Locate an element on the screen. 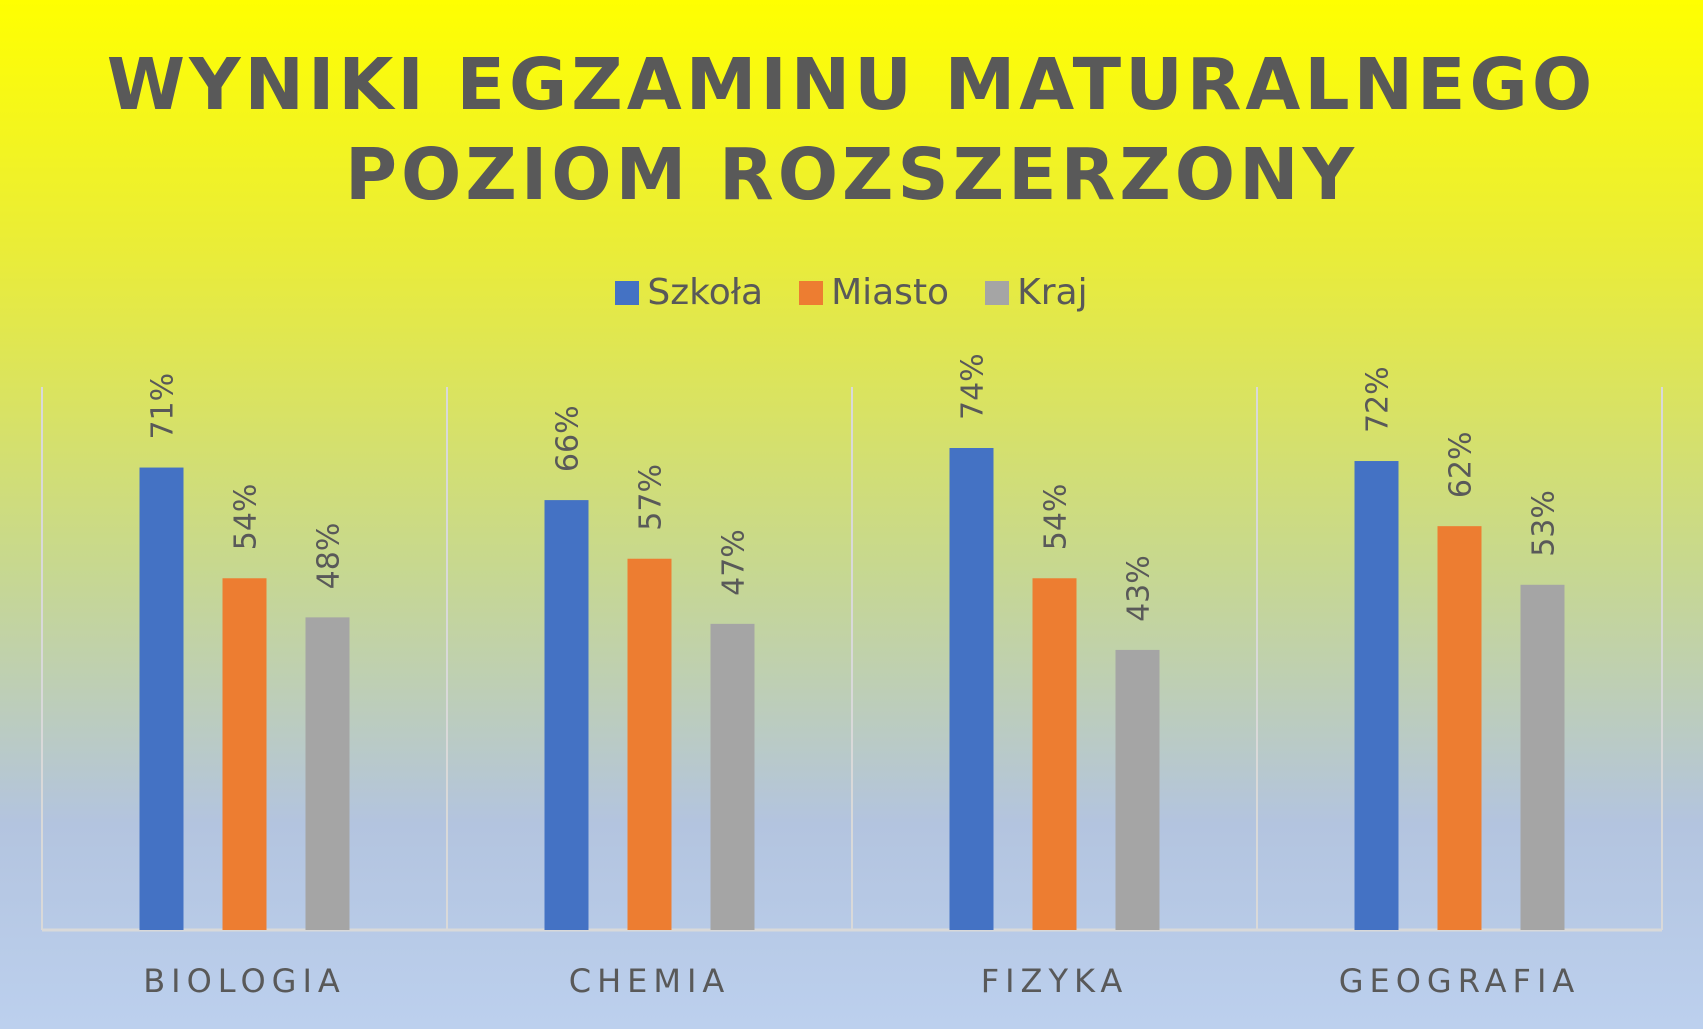 Image resolution: width=1703 pixels, height=1029 pixels. bar-chemia-miasto is located at coordinates (649, 744).